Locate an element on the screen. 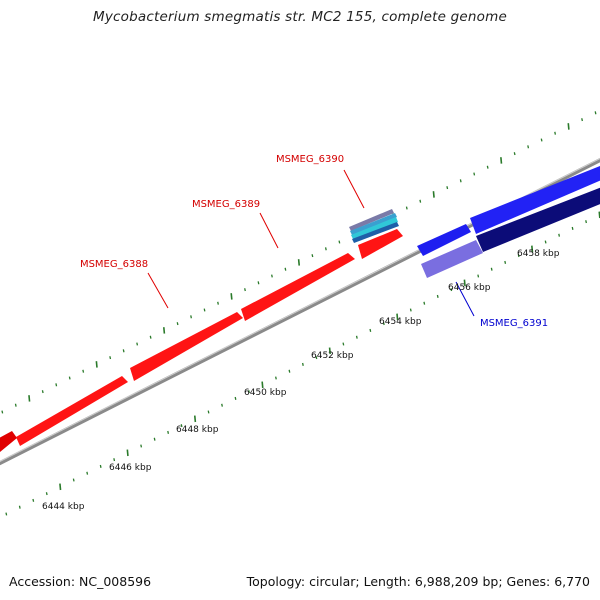  scale-label: 6454 kbp is located at coordinates (400, 322).